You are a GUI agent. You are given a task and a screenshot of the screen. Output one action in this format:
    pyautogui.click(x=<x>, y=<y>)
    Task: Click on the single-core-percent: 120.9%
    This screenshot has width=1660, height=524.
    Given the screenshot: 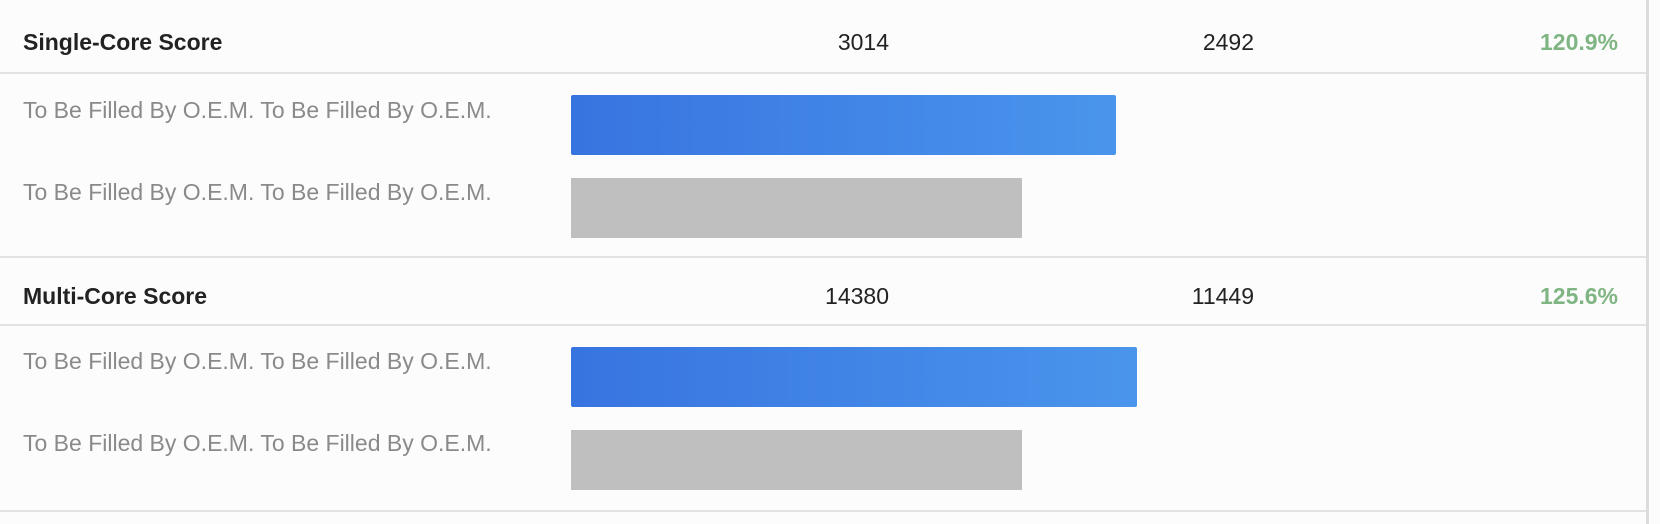 What is the action you would take?
    pyautogui.click(x=1578, y=42)
    